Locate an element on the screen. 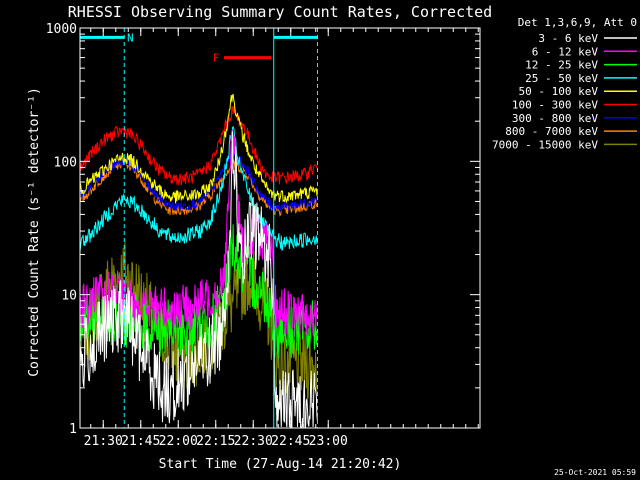 This screenshot has height=480, width=640. x-axis-label: Start Time (27-Aug-14 21:20:42) is located at coordinates (280, 464).